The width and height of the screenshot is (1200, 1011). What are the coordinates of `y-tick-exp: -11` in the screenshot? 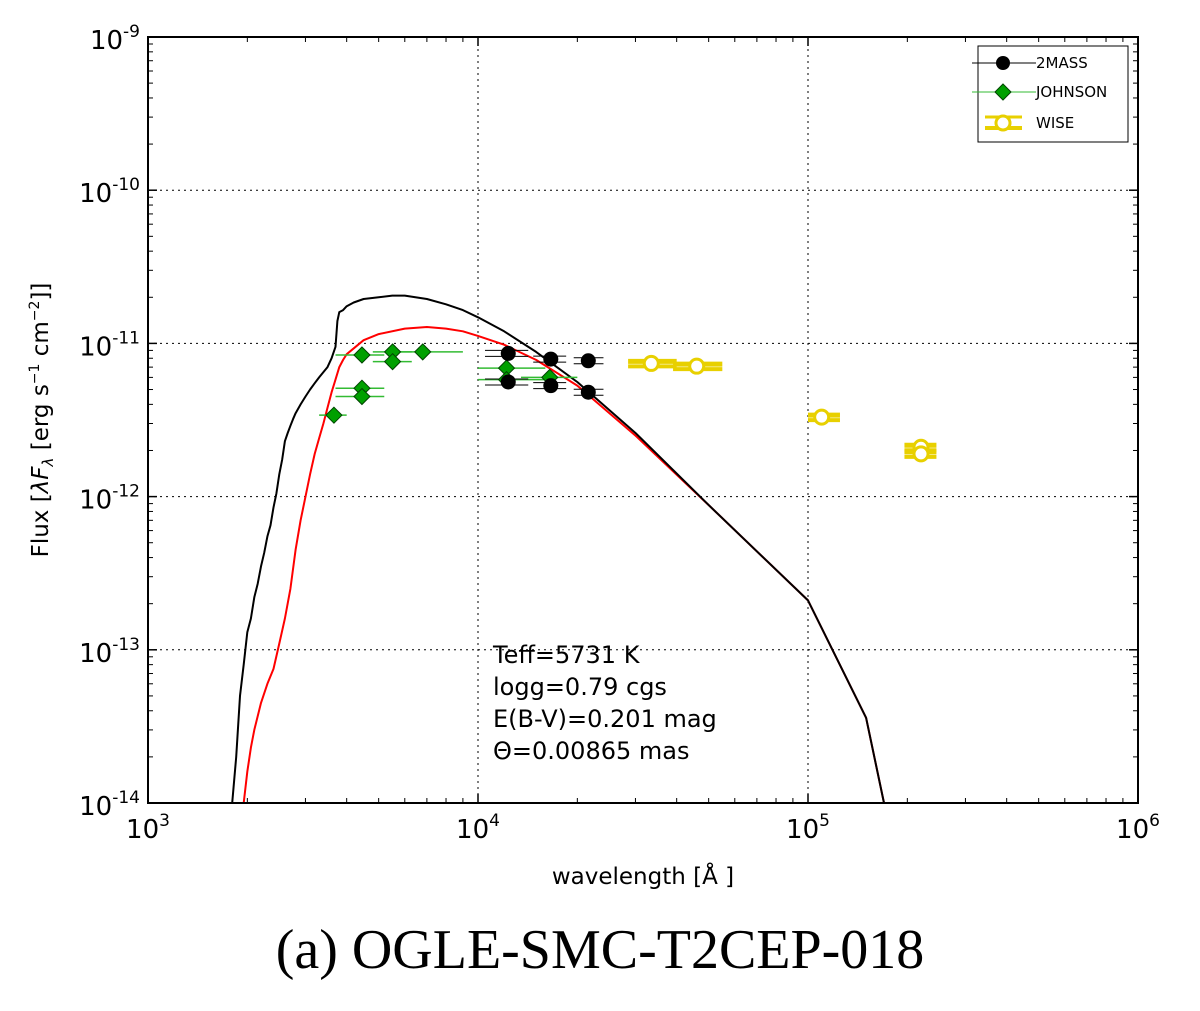 It's located at (126, 338).